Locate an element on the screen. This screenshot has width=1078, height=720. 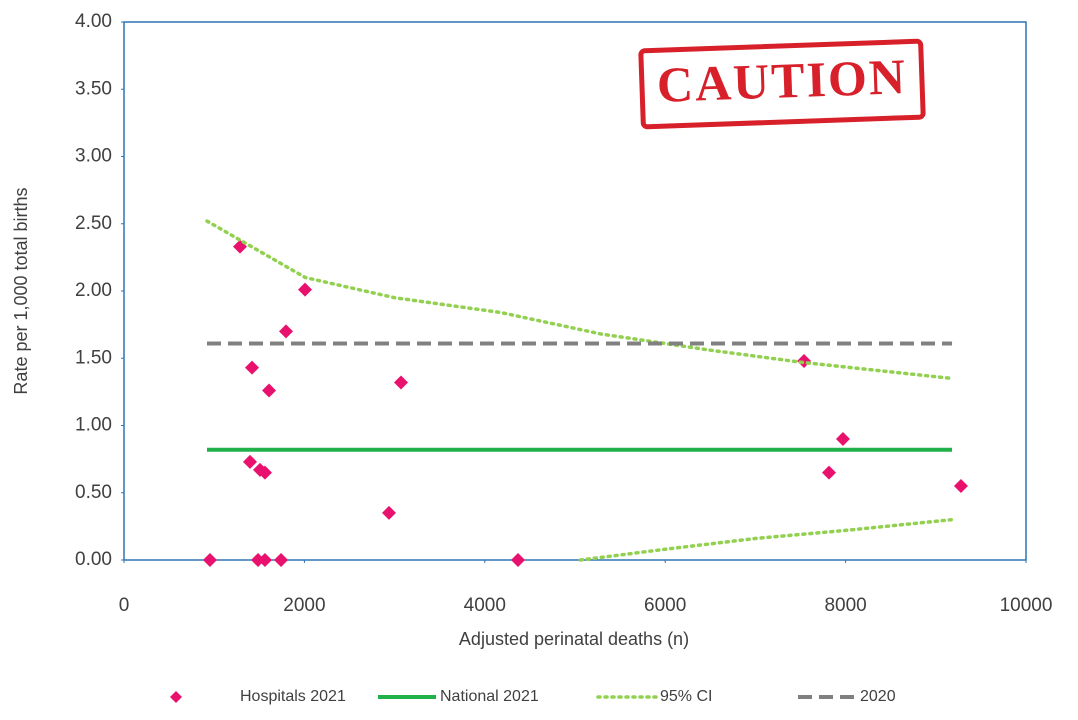
legend-item: Hospitals 2021 is located at coordinates (258, 696).